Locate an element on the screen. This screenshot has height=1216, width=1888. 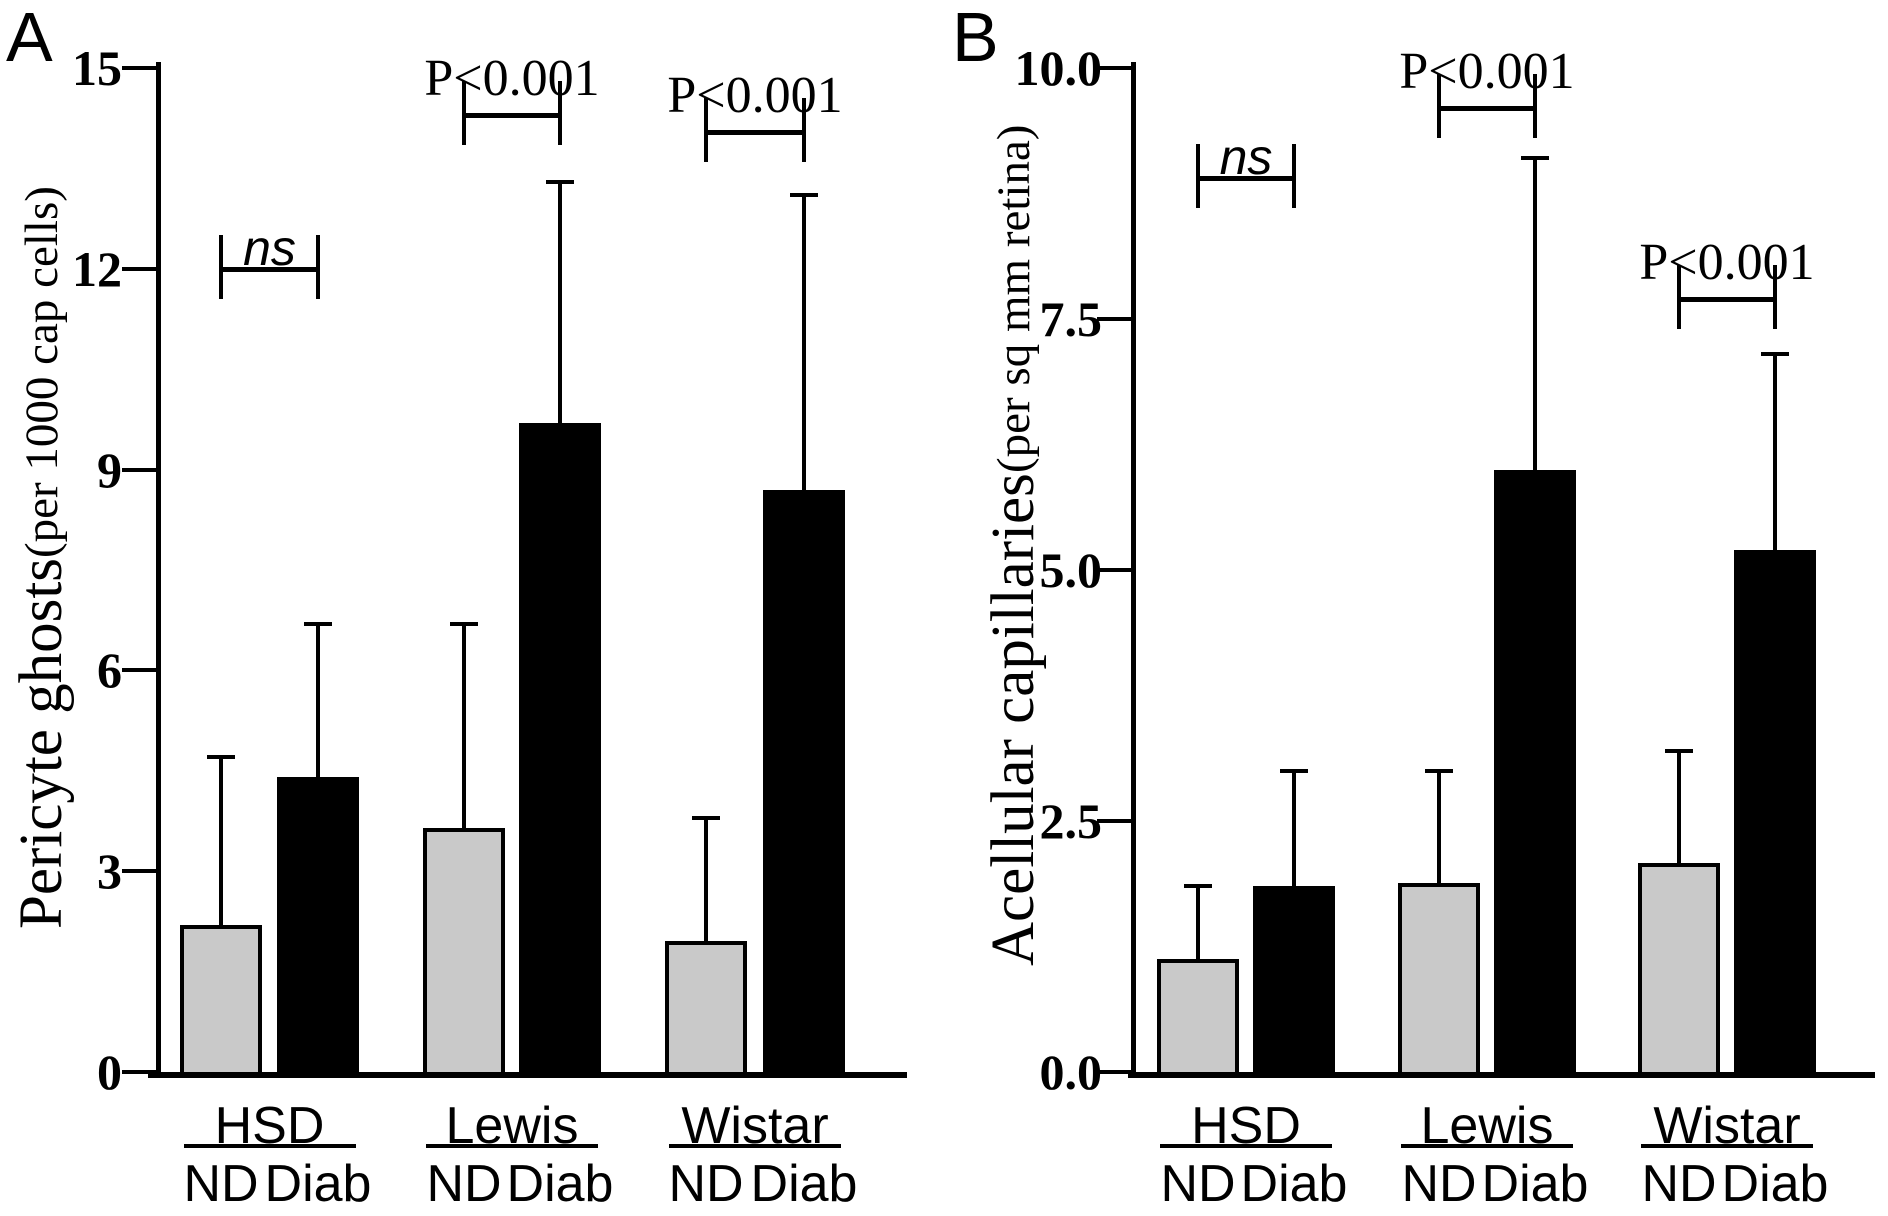
panel-a-y-axis-title-sub: (per 1000 cap cells) is located at coordinates (42, 372).